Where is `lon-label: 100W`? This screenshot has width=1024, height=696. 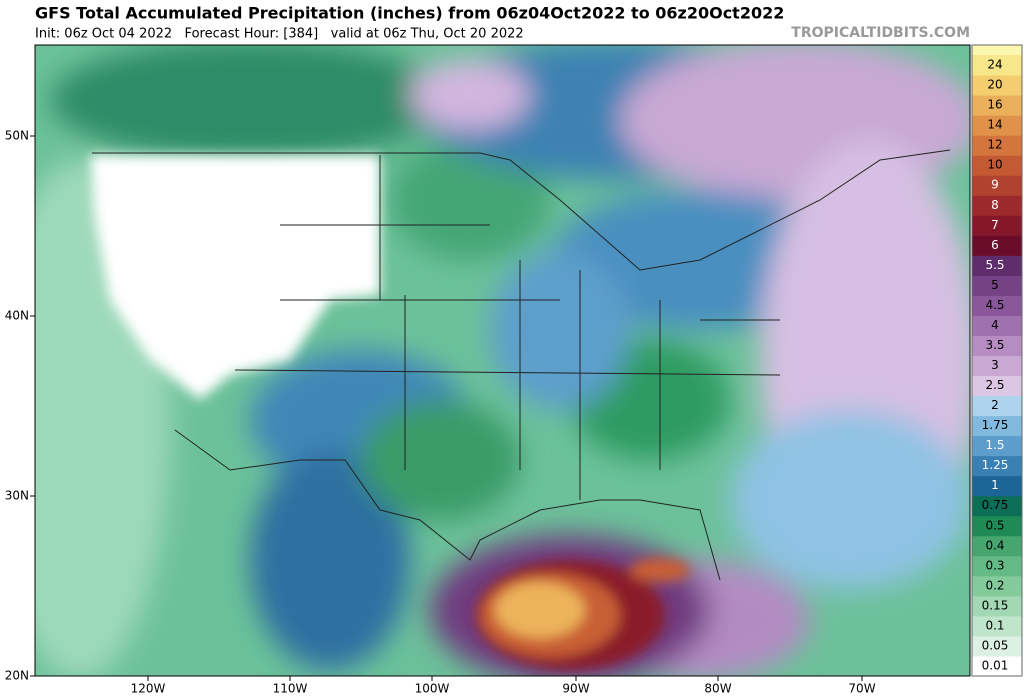 lon-label: 100W is located at coordinates (432, 689).